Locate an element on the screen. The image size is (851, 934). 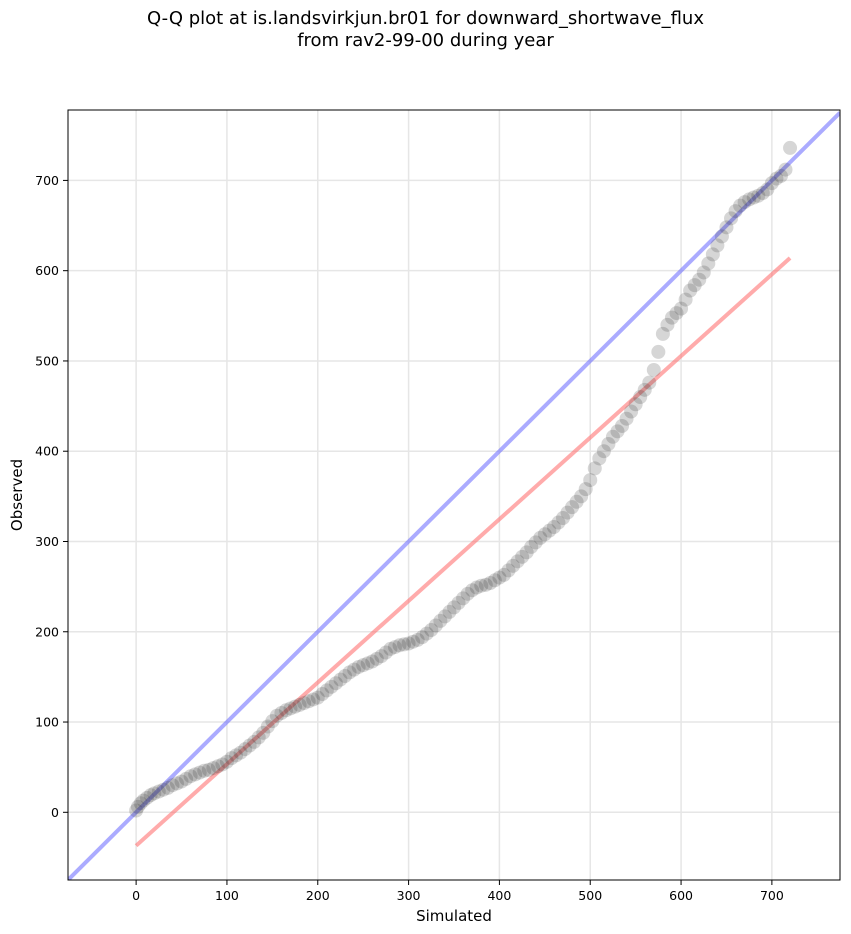
x-axis: 0 100 200 300 400 500 600 700 is located at coordinates (458, 891).